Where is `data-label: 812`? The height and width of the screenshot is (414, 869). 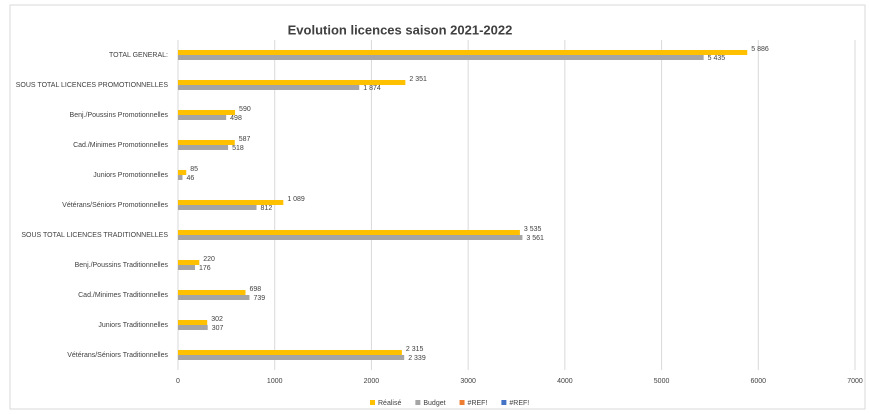
data-label: 812 is located at coordinates (267, 208).